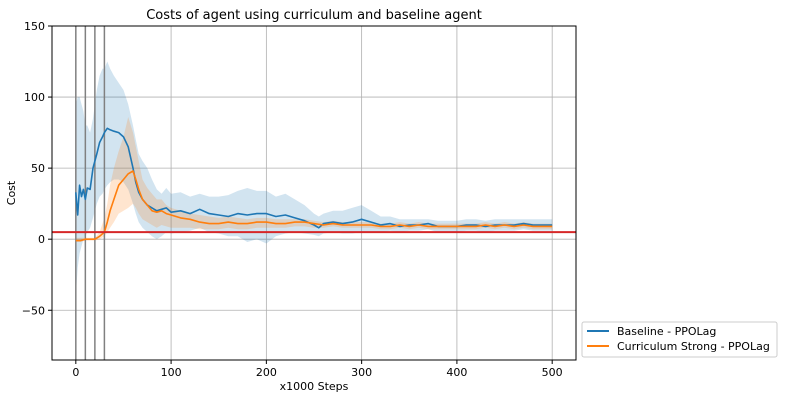 Image resolution: width=800 pixels, height=400 pixels. I want to click on x-tick-label: 100, so click(171, 372).